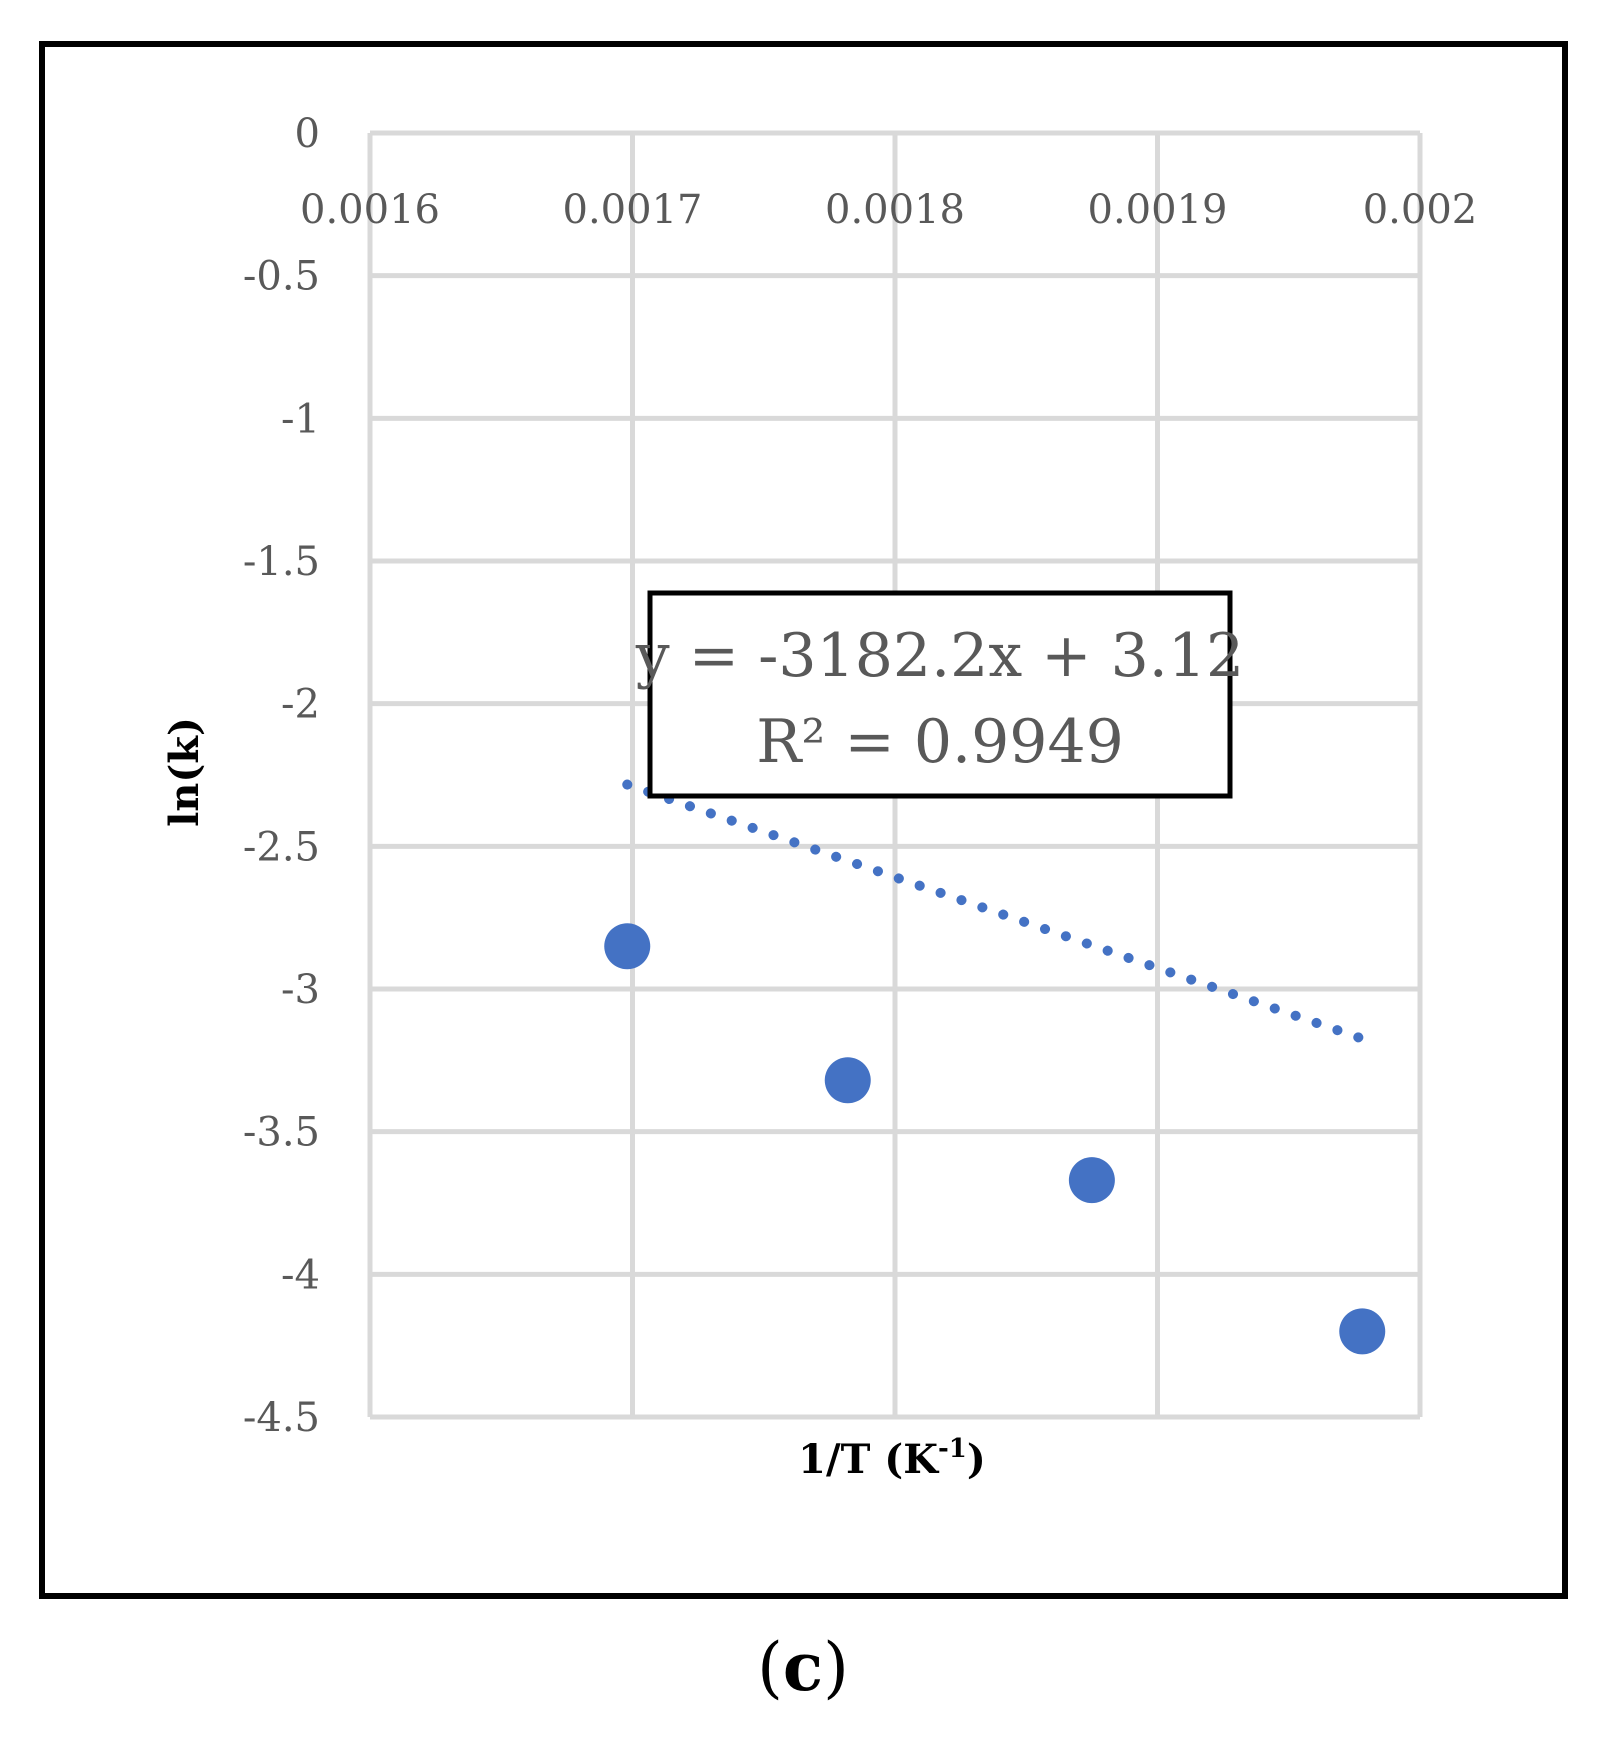 The height and width of the screenshot is (1738, 1607). What do you see at coordinates (281, 277) in the screenshot?
I see `y-tick-label-1: -0.5` at bounding box center [281, 277].